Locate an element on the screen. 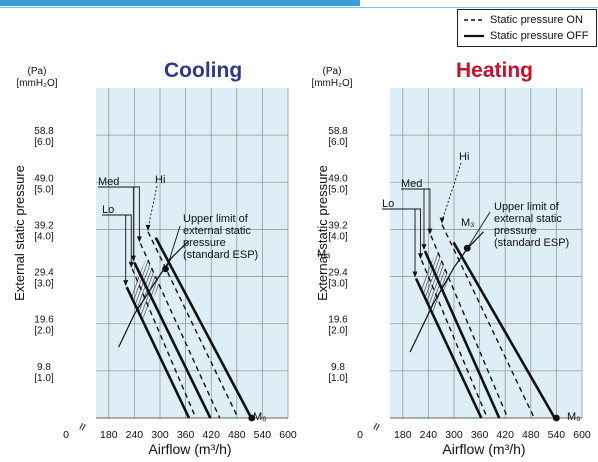  curve-hi-off is located at coordinates (504, 330).